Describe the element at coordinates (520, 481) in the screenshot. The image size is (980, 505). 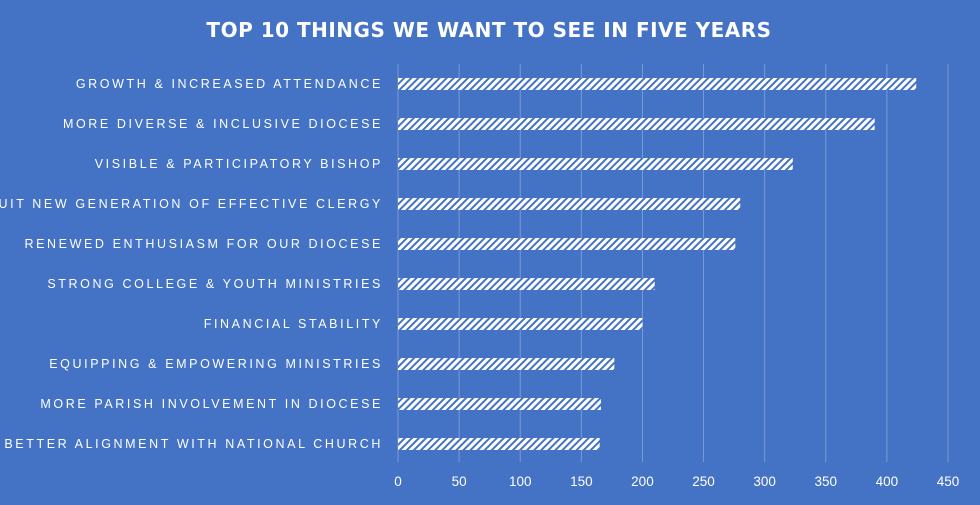
I see `x-tick-label: 100` at that location.